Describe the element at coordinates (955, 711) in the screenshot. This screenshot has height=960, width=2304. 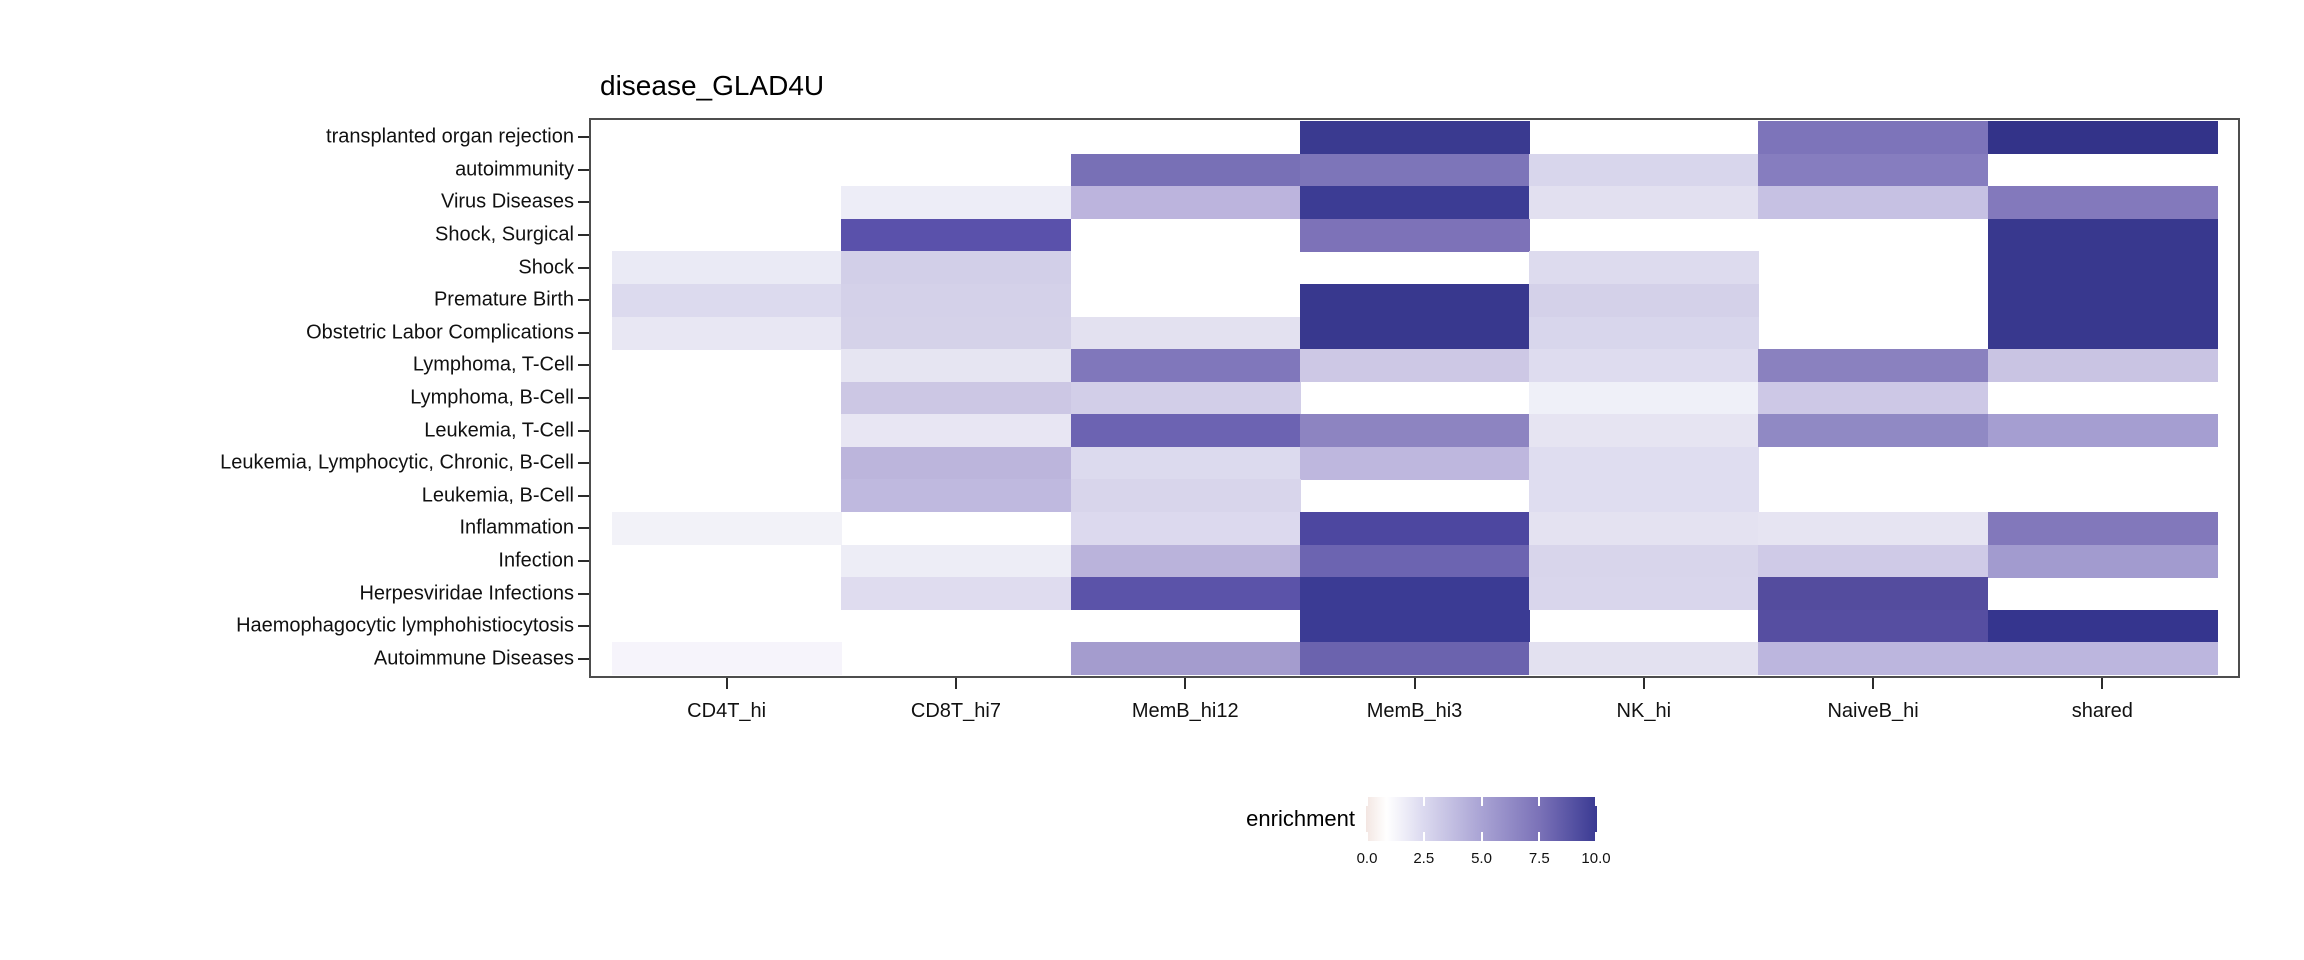
I see `x-axis-label: CD8T_hi7` at that location.